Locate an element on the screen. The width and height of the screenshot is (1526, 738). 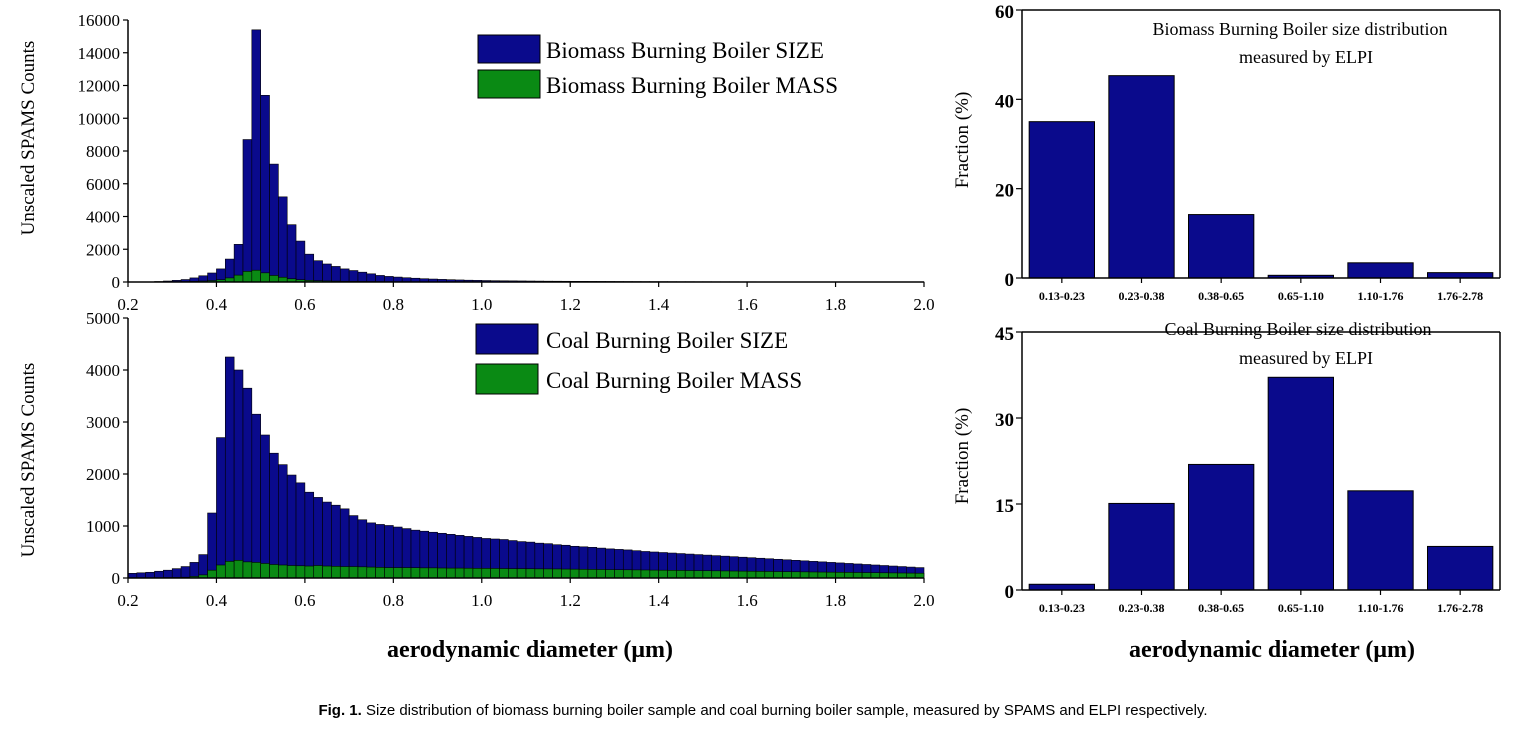
y-tick-label: 40 is located at coordinates (1004, 101).